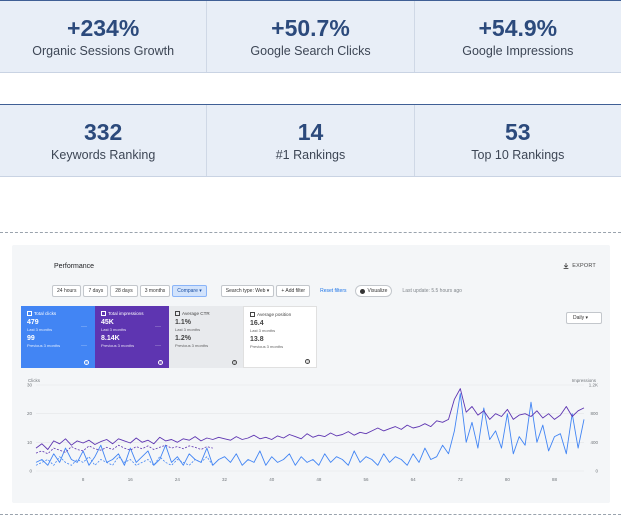  Describe the element at coordinates (103, 51) in the screenshot. I see `stat-label: Organic Sessions Growth` at that location.